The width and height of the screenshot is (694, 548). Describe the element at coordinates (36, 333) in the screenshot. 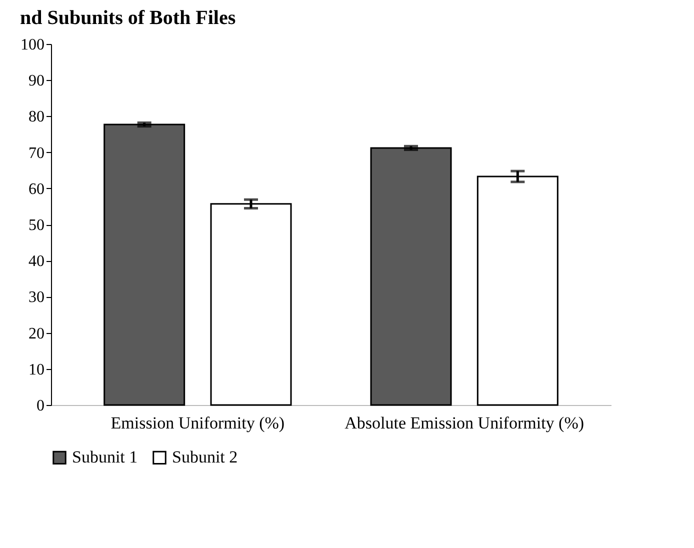

I see `y-tick-label: 20` at that location.